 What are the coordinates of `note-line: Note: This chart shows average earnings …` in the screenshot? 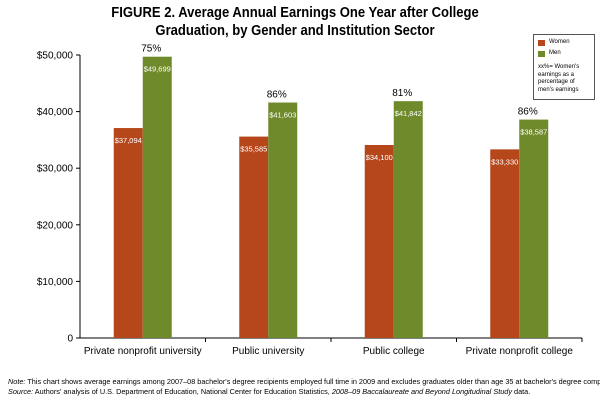 It's located at (304, 382).